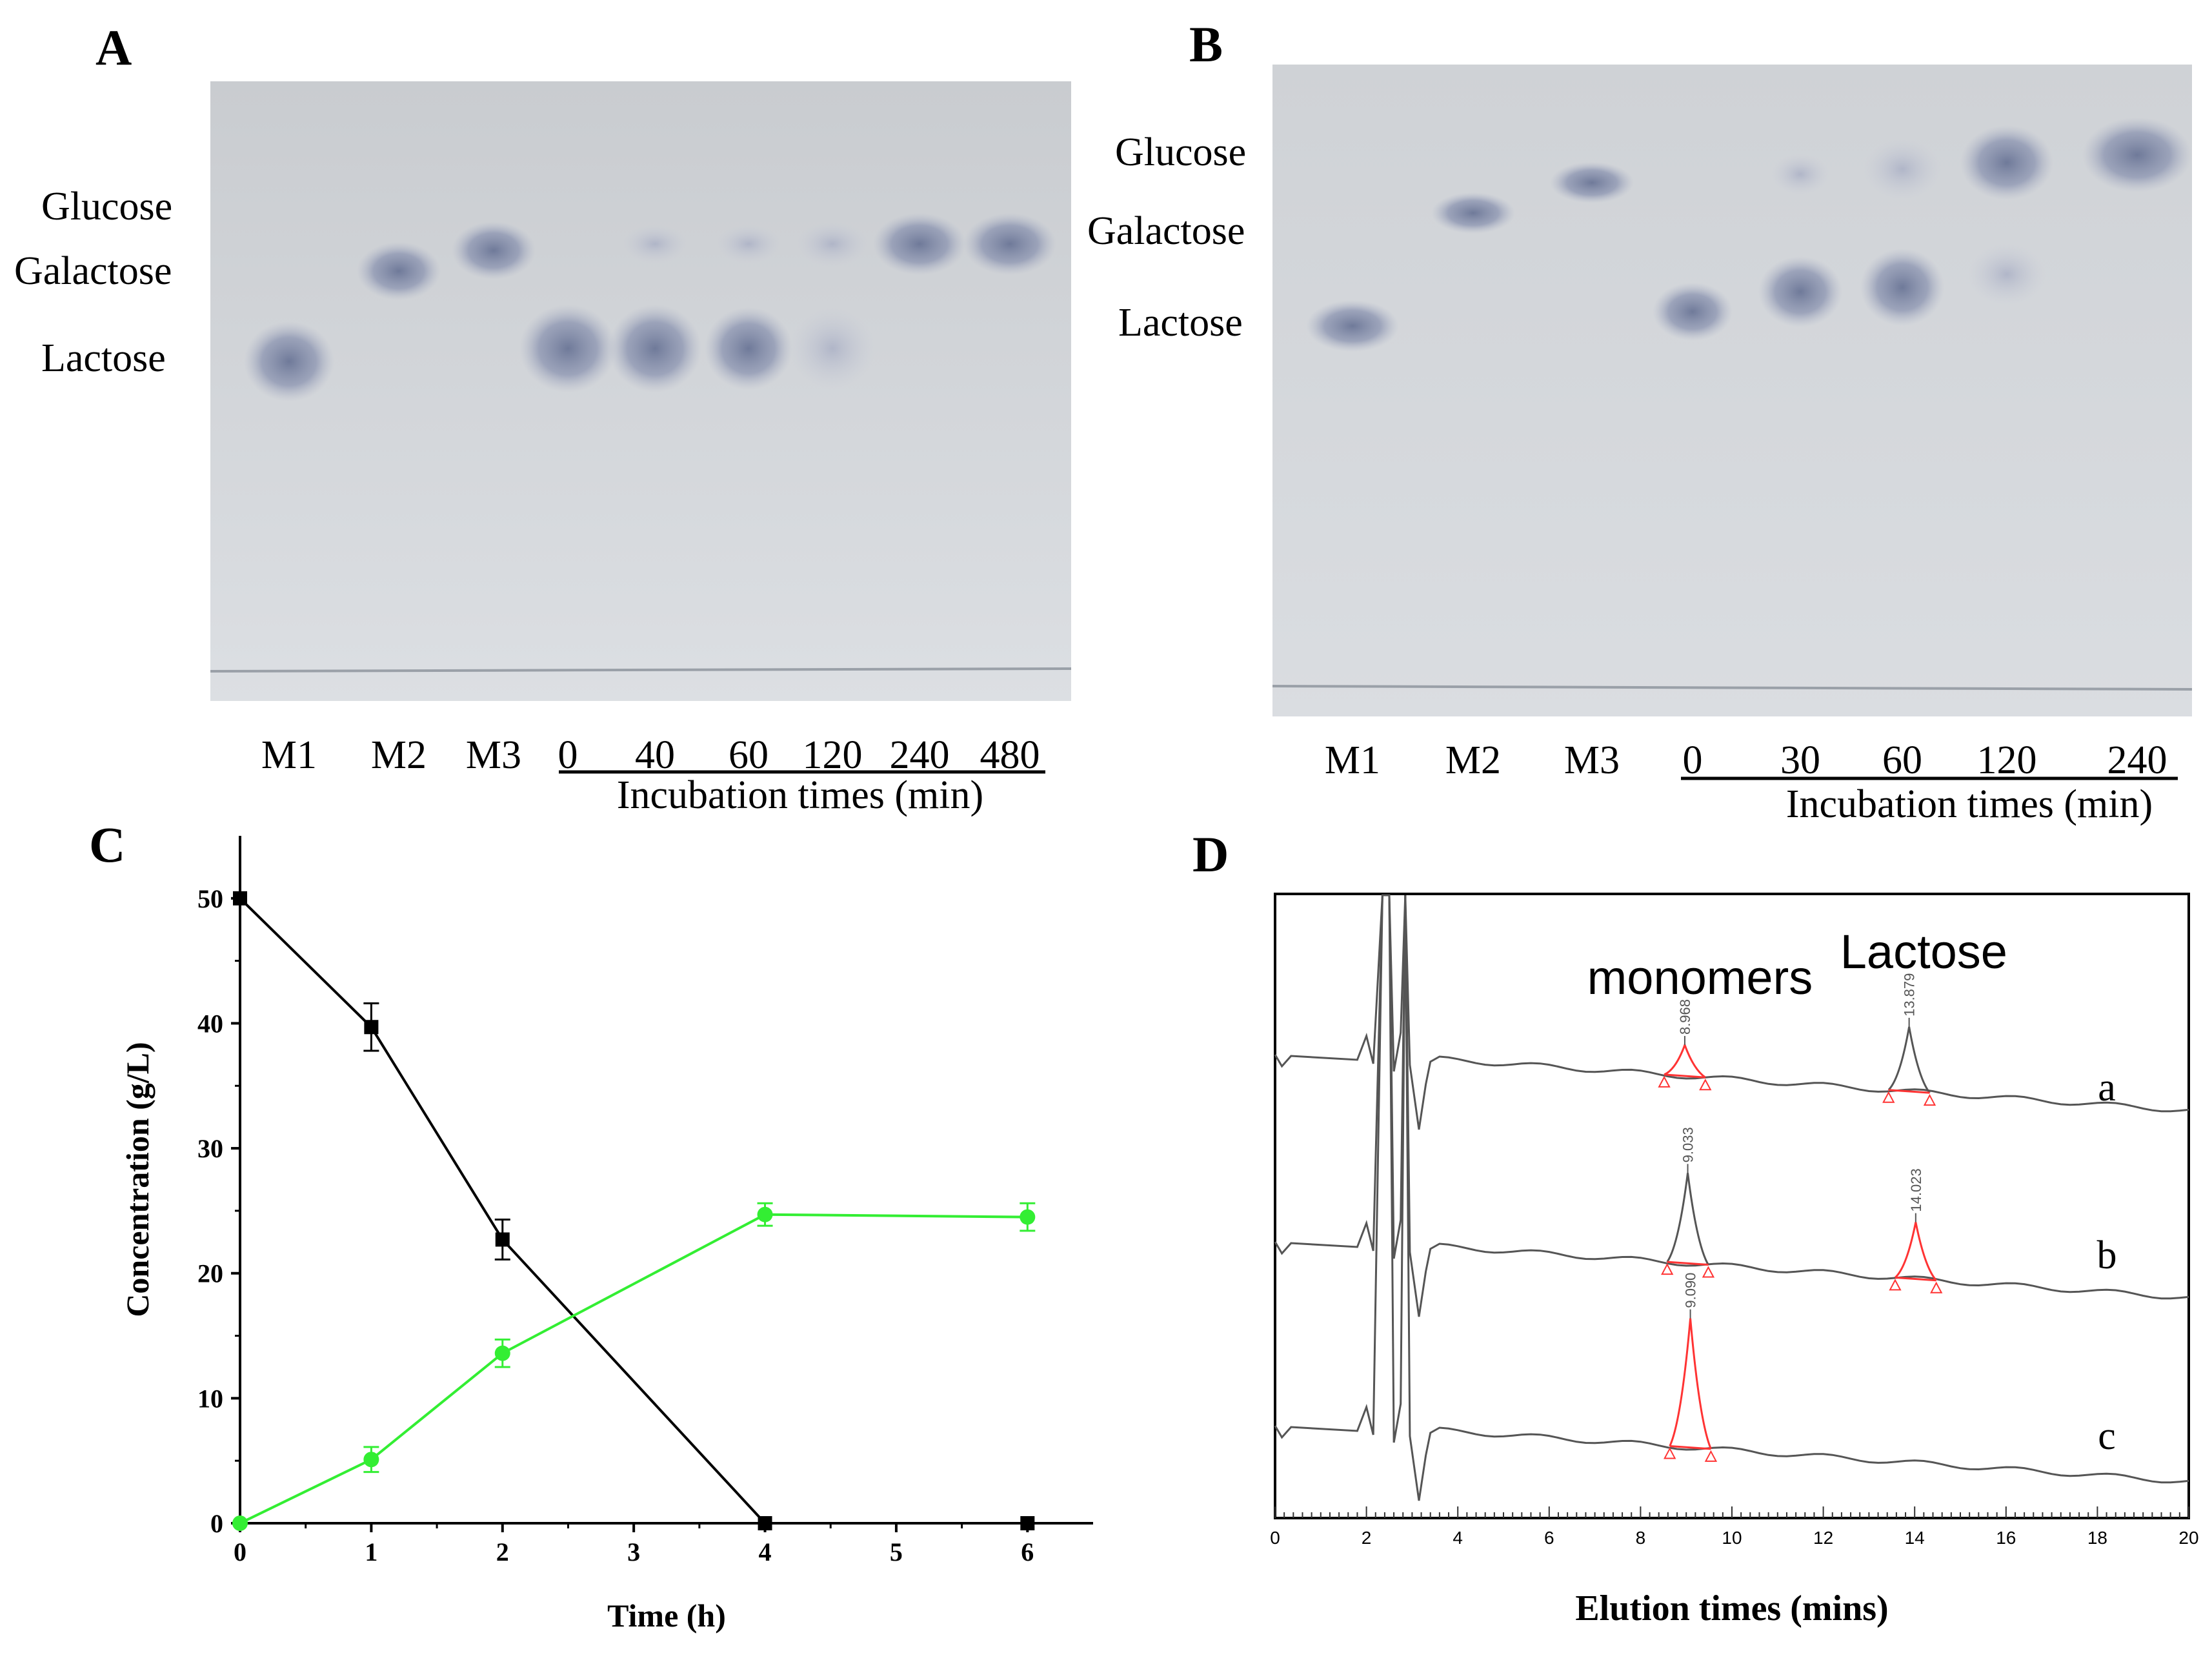 This screenshot has height=1662, width=2212. I want to click on peak-retention-time: 14.023, so click(1916, 1189).